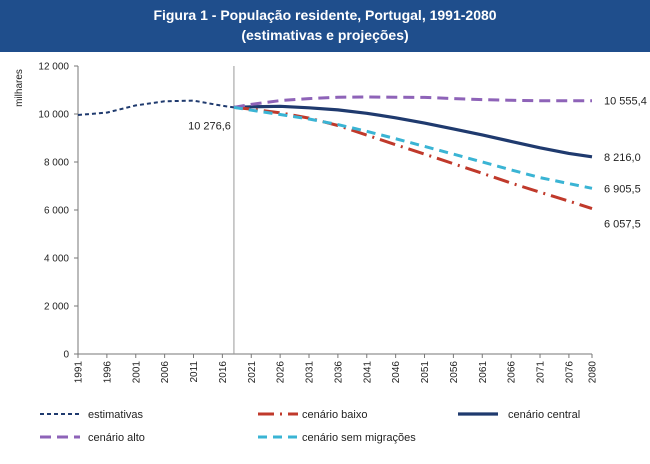 The width and height of the screenshot is (650, 464). What do you see at coordinates (79, 372) in the screenshot?
I see `x-tick-label: 1991` at bounding box center [79, 372].